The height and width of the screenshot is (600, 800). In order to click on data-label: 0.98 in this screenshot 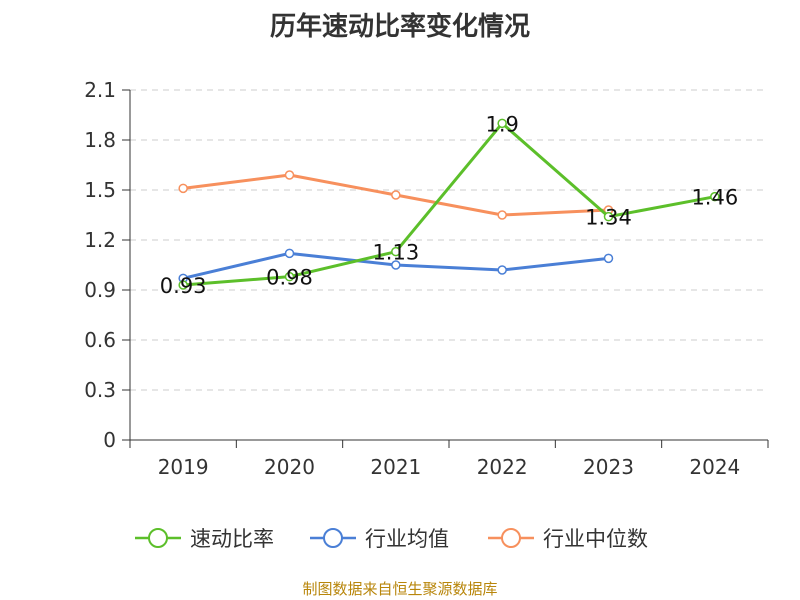, I will do `click(289, 278)`.